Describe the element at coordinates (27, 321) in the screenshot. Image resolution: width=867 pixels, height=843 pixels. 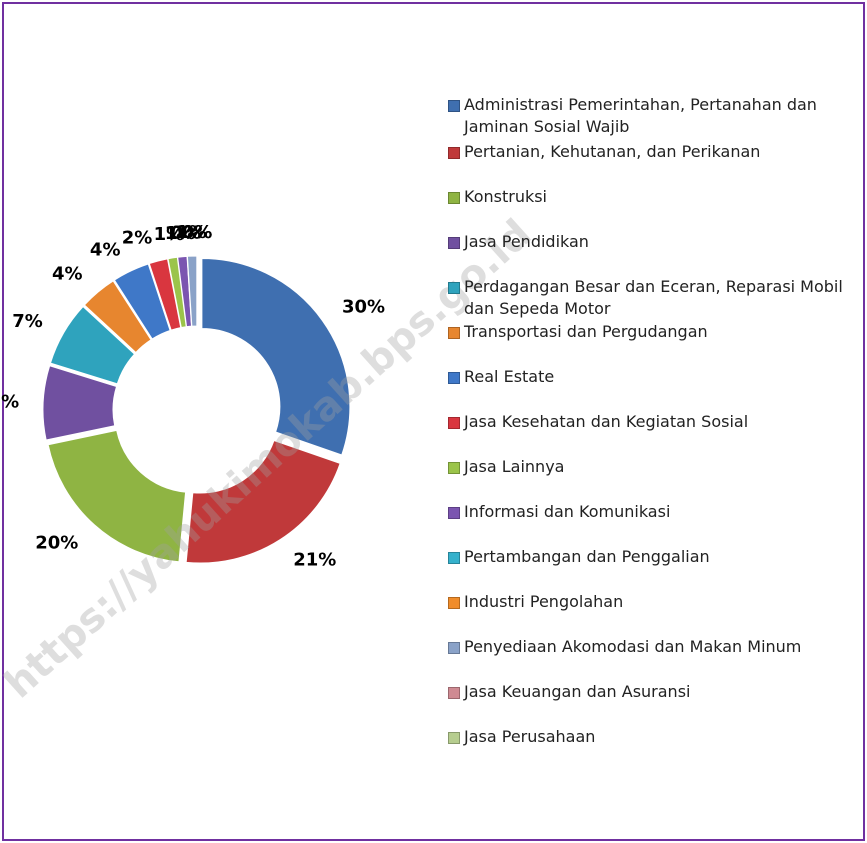
I see `data-label: 7%` at that location.